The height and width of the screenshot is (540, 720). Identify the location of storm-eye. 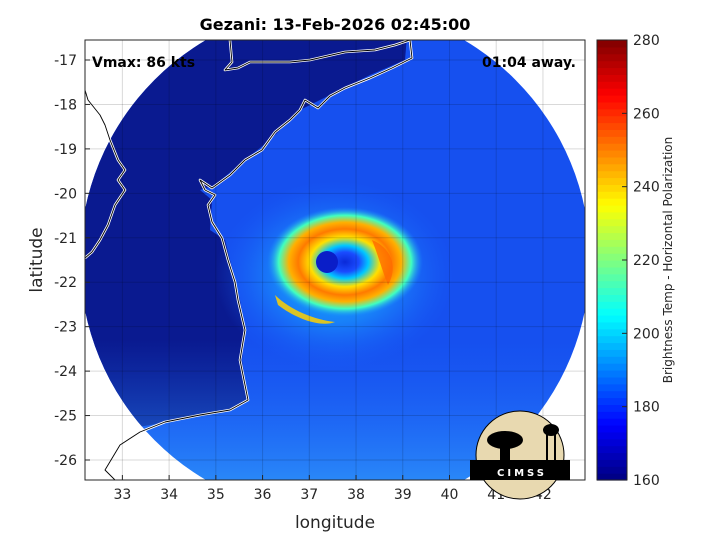
(327, 262).